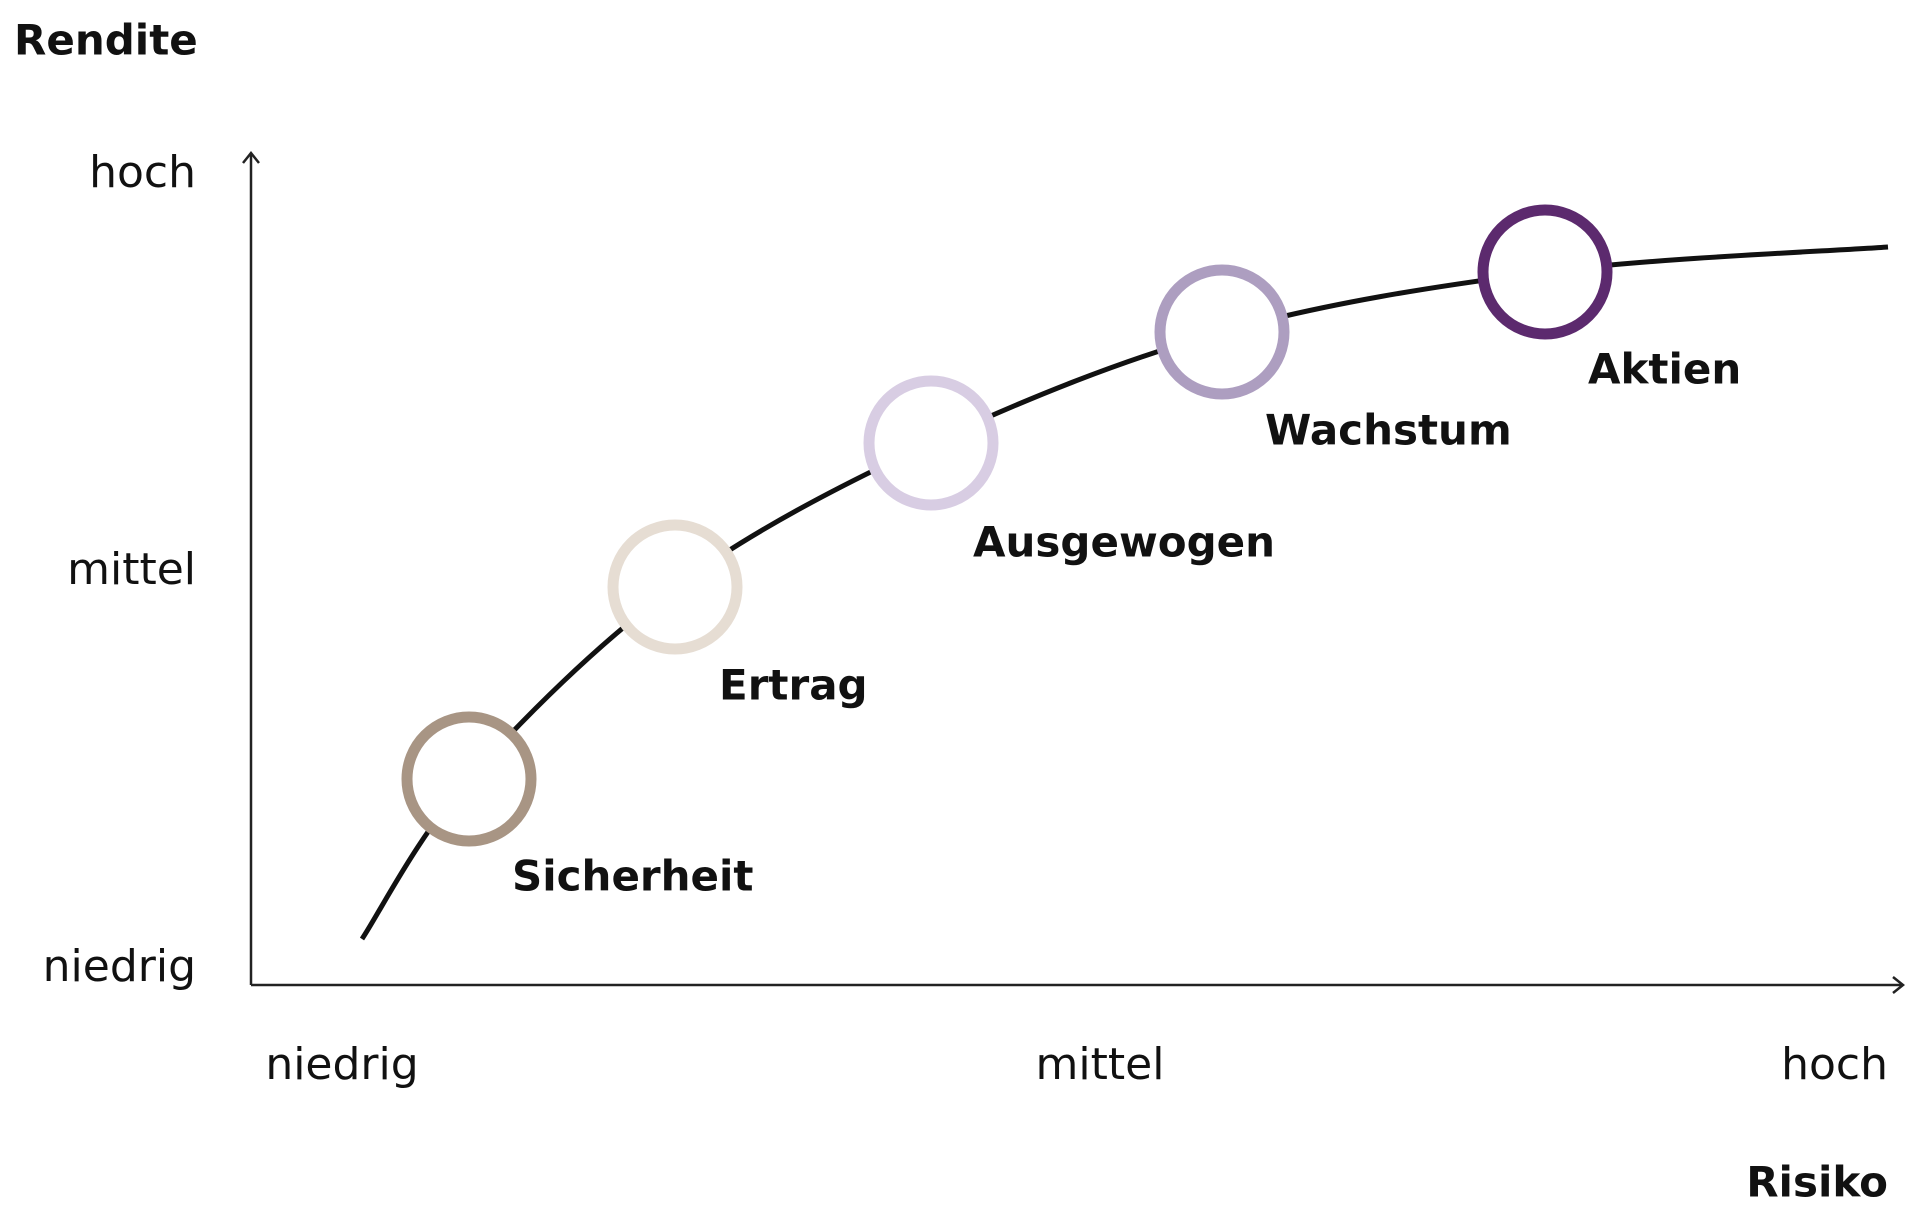 This screenshot has width=1920, height=1228. What do you see at coordinates (1100, 1064) in the screenshot?
I see `x-axis-label: mittel` at bounding box center [1100, 1064].